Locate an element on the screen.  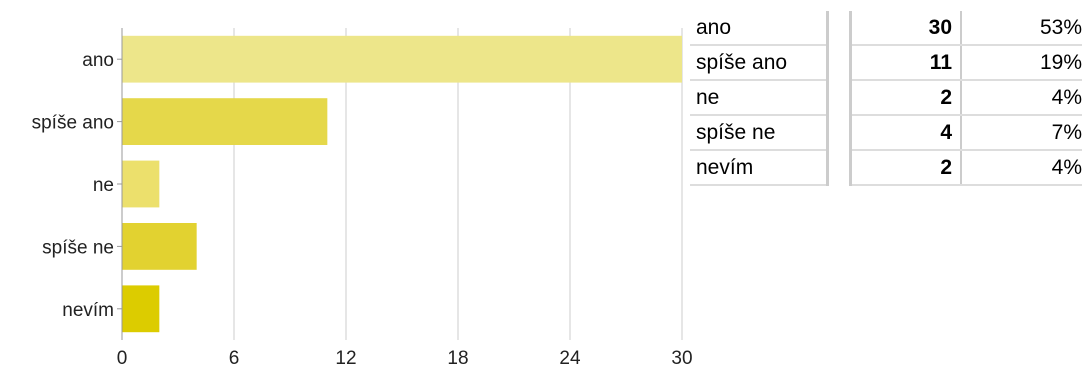
x-tick-label: 30 is located at coordinates (681, 358).